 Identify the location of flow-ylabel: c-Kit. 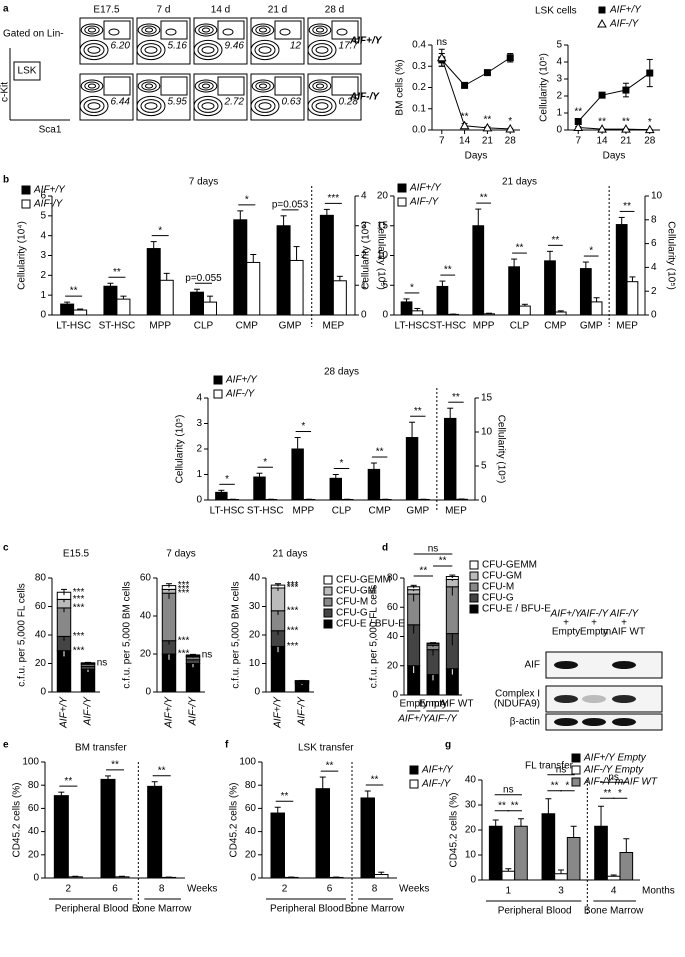
(5, 92).